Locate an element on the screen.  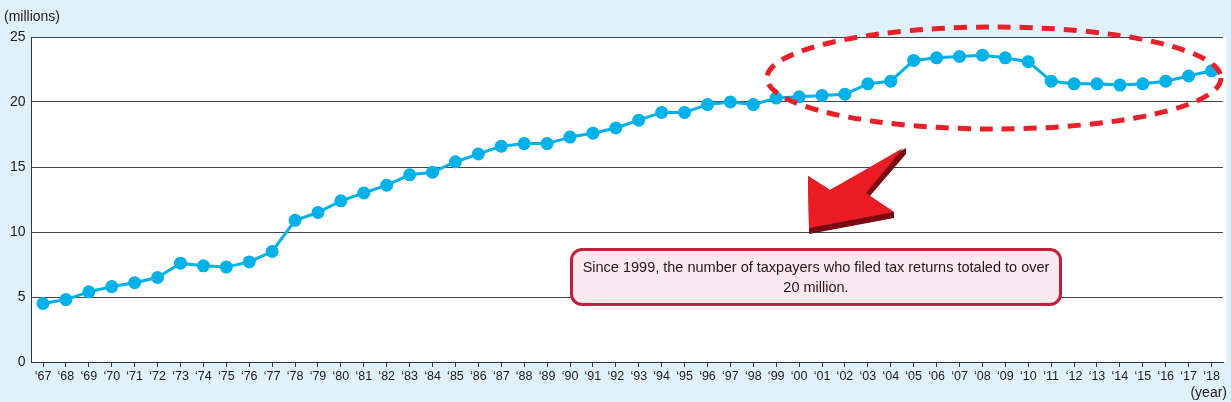
x-tick-label: ‘04 is located at coordinates (891, 375).